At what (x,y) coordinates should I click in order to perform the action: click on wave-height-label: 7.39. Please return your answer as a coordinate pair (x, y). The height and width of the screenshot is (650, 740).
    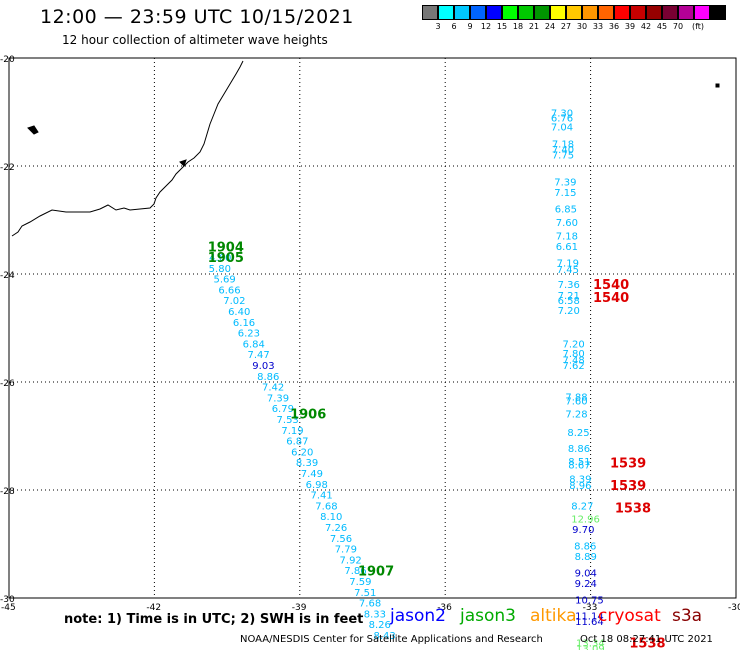
    Looking at the image, I should click on (565, 182).